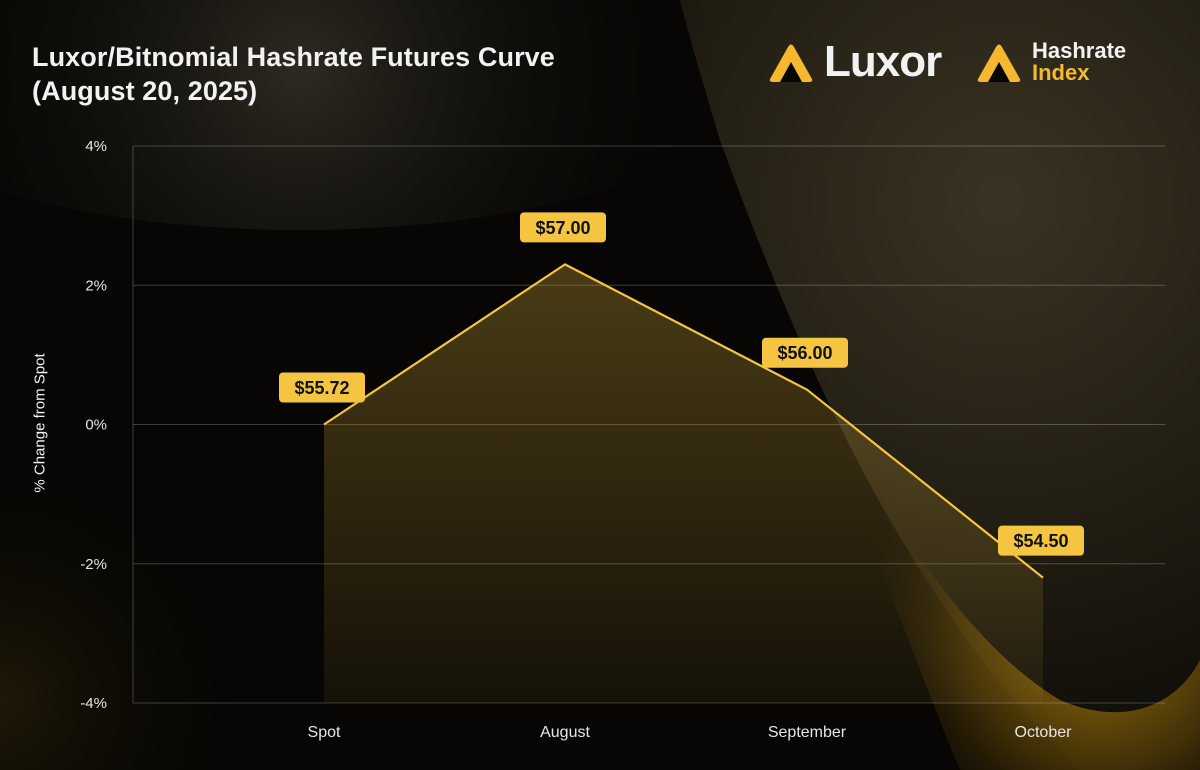 The height and width of the screenshot is (770, 1200). Describe the element at coordinates (999, 63) in the screenshot. I see `hashrate-index-triangle-icon` at that location.